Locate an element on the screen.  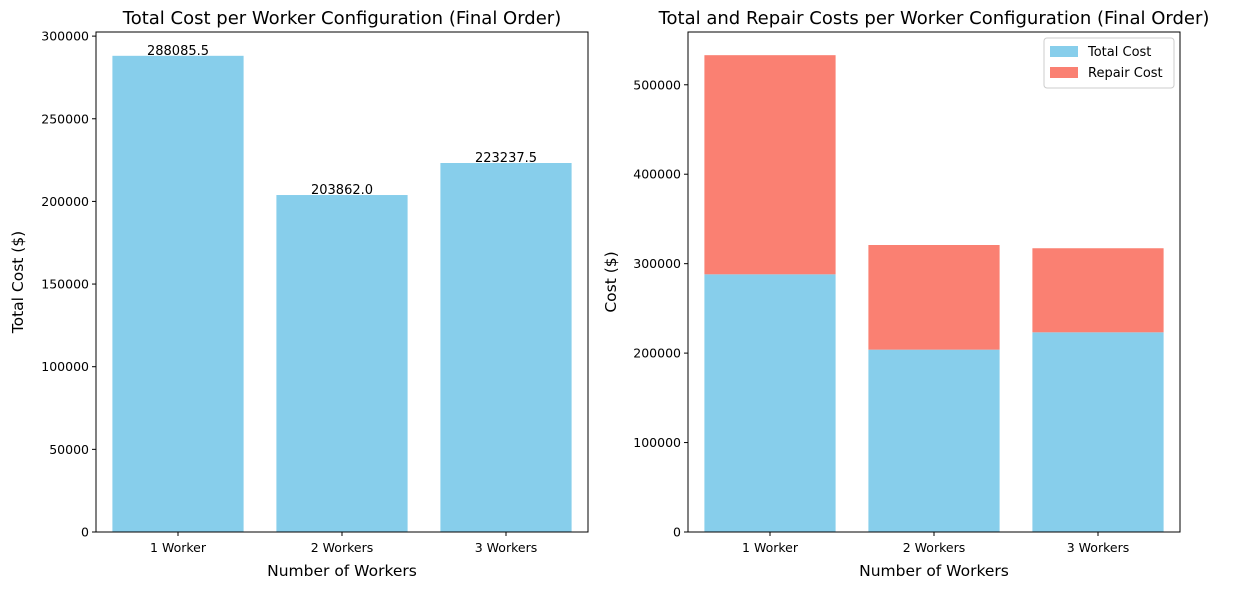
x-axis-label-2: Number of Workers is located at coordinates (934, 571).